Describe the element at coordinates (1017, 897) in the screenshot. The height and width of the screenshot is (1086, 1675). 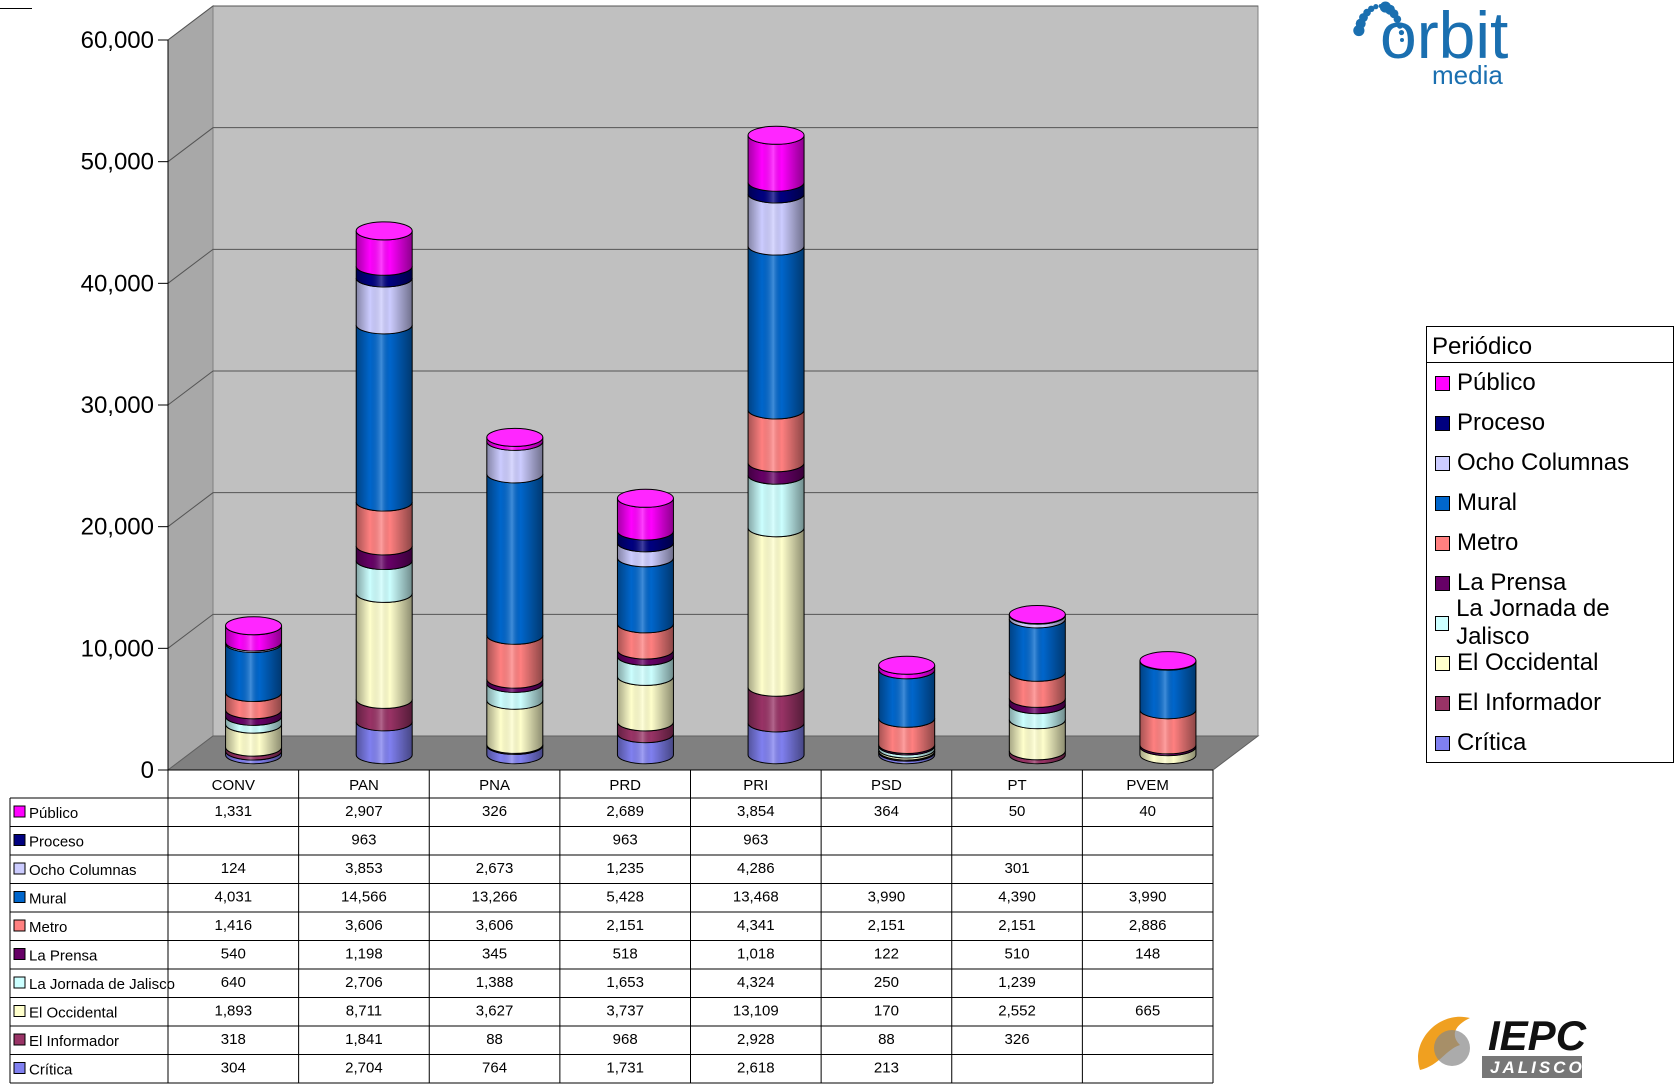
I see `table-cell: 4,390` at that location.